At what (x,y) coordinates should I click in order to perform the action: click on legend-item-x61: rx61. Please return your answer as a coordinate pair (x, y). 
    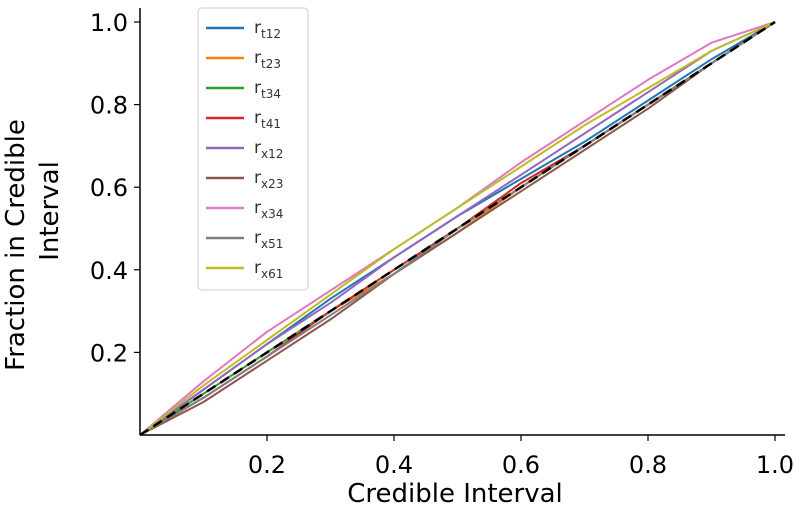
    Looking at the image, I should click on (244, 269).